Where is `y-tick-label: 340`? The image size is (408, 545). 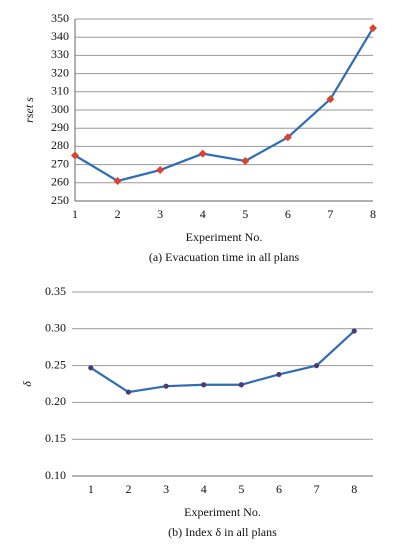
y-tick-label: 340 is located at coordinates (60, 36).